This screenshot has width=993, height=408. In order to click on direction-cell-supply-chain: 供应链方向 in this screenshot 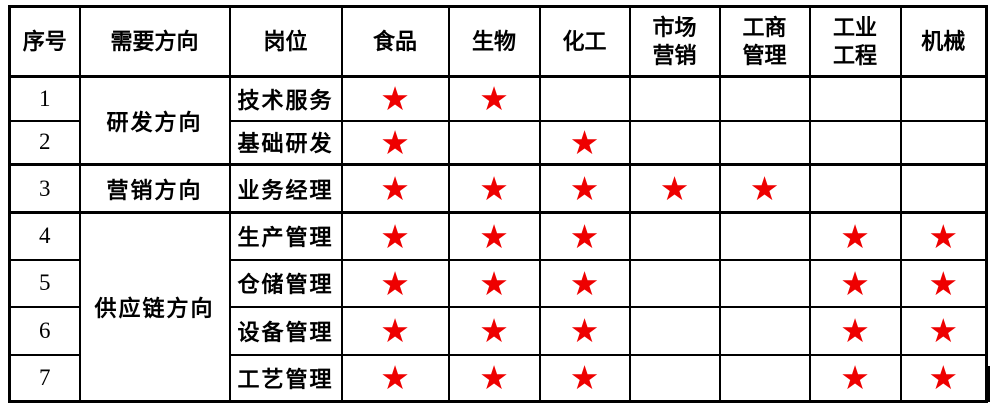, I will do `click(154, 307)`.